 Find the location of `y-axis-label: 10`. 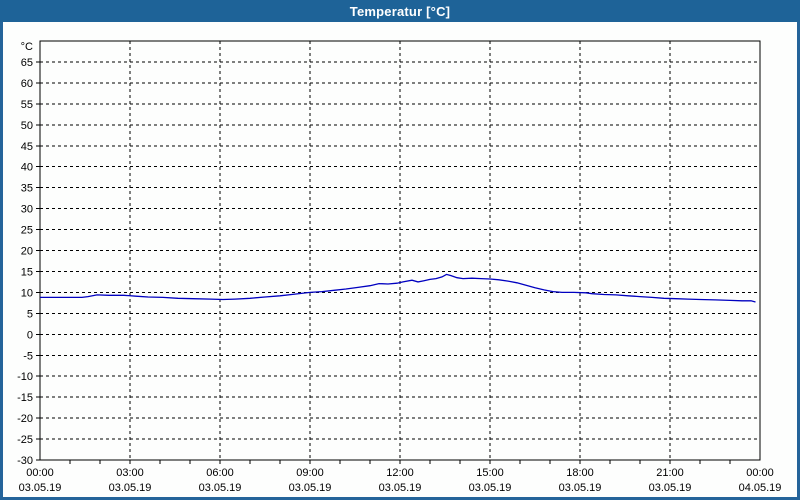

y-axis-label: 10 is located at coordinates (27, 293).